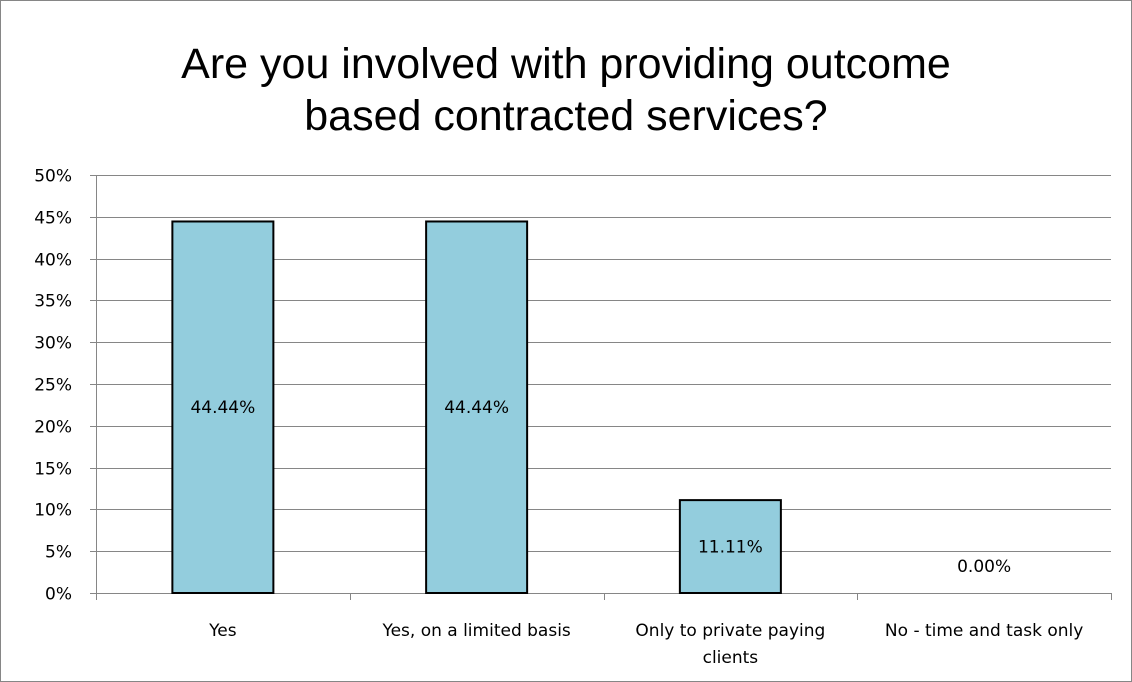  I want to click on x-tick-label: Only to private paying, so click(730, 631).